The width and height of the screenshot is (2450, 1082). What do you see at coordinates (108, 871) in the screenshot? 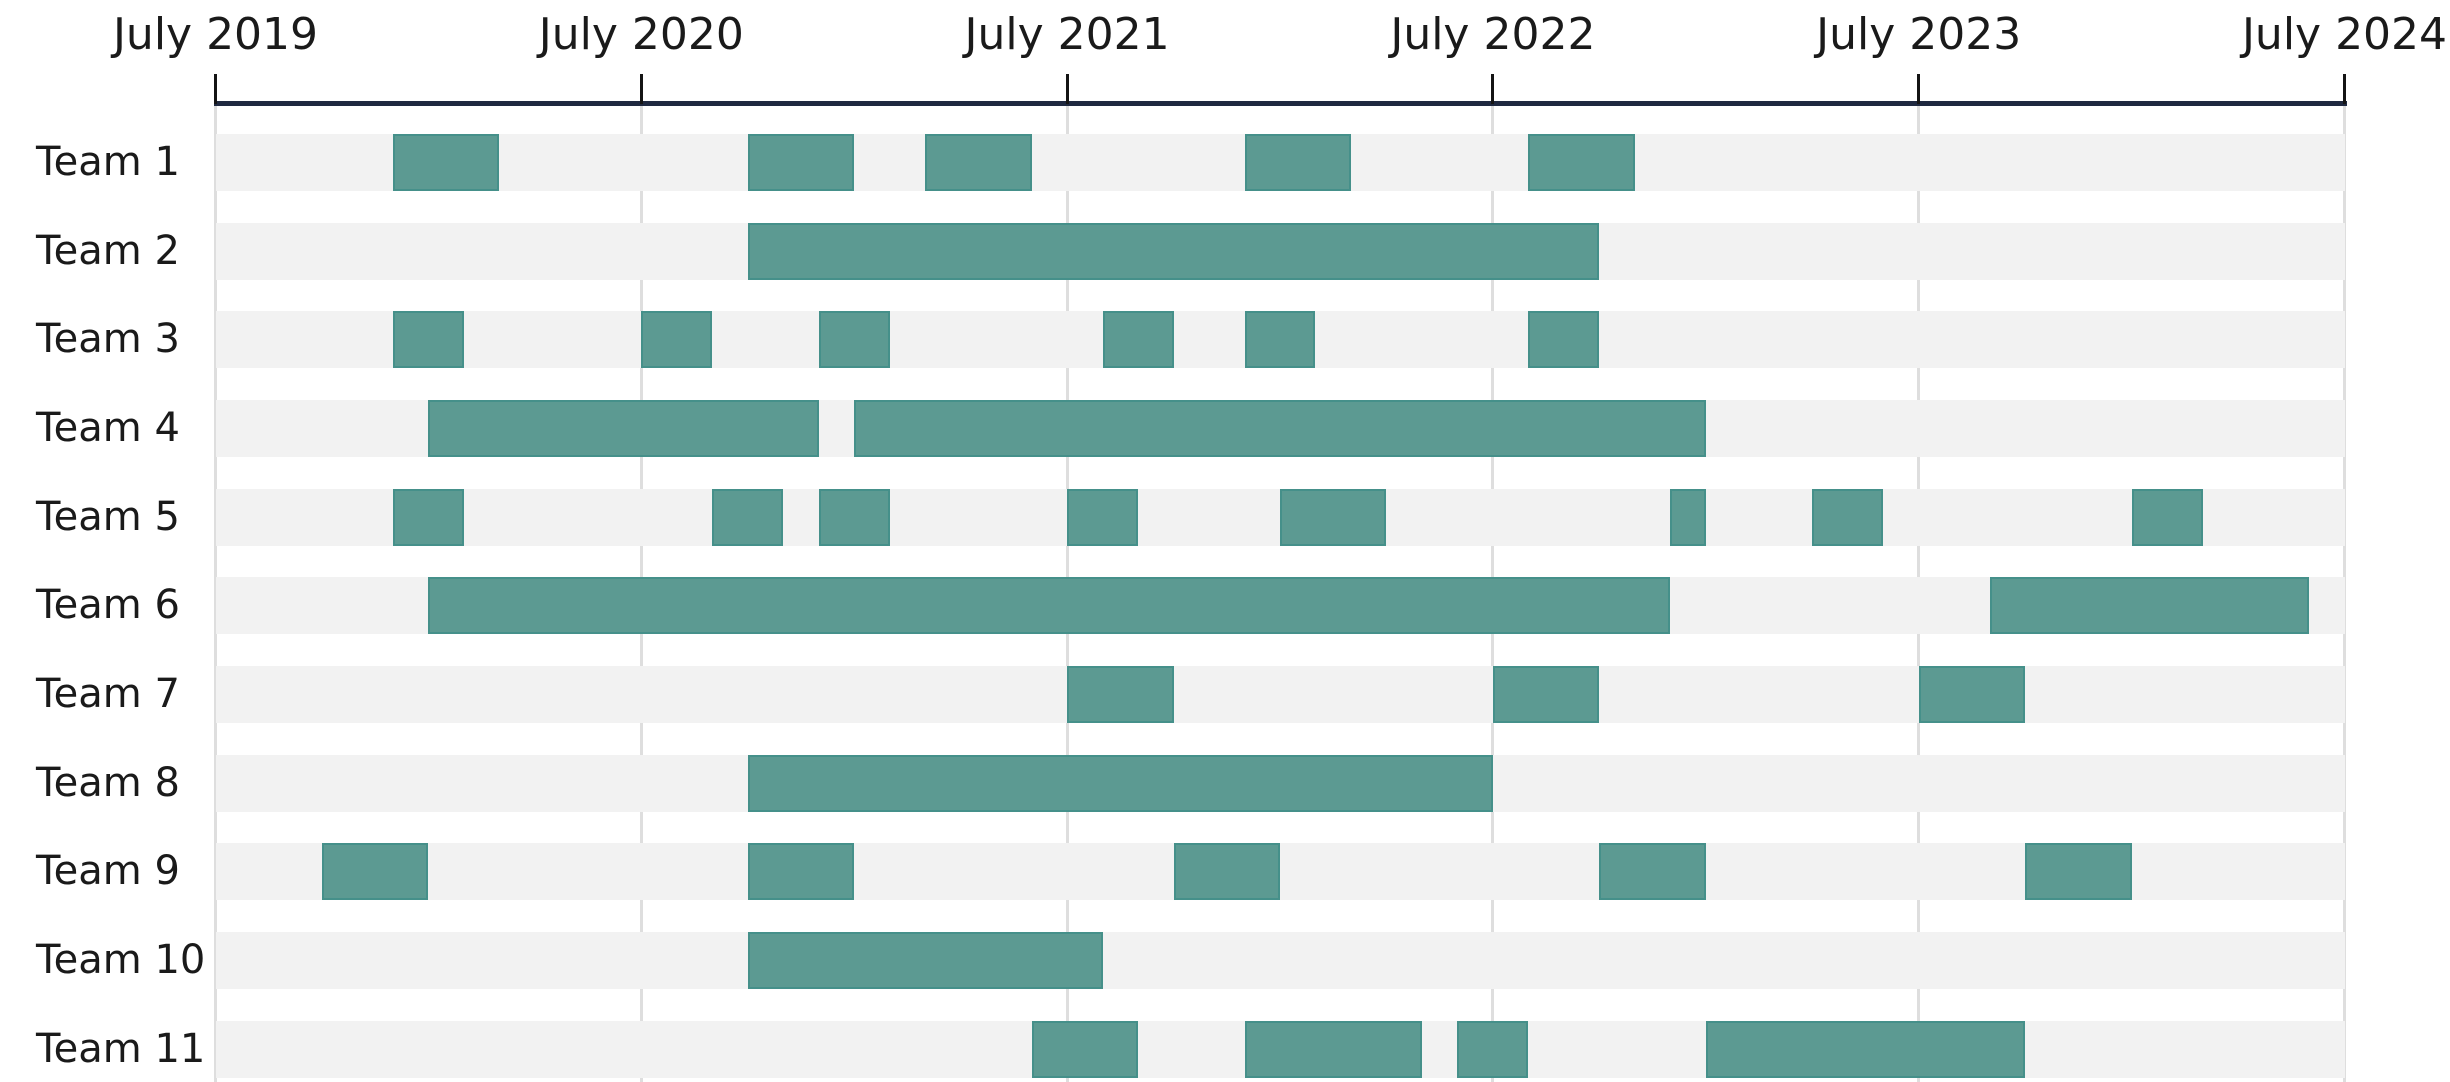
I see `team-label: Team 9` at bounding box center [108, 871].